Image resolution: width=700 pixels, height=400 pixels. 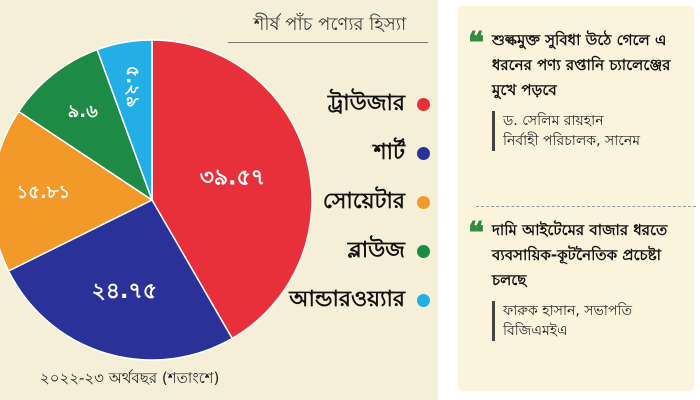 I want to click on legend-label: ব্লাউজ, so click(x=376, y=250).